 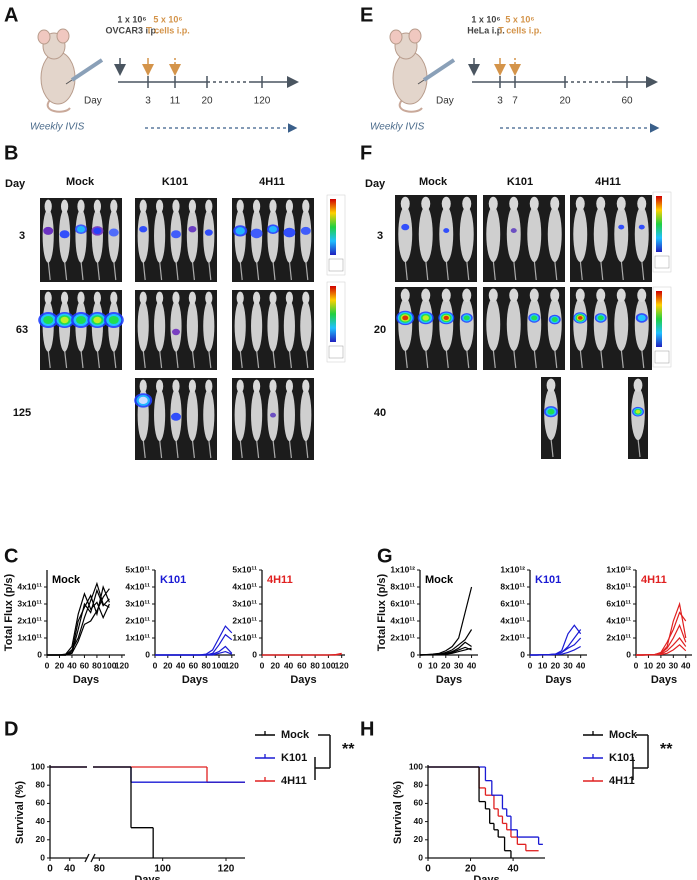 I want to click on x-tick-label: 40, so click(x=686, y=665).